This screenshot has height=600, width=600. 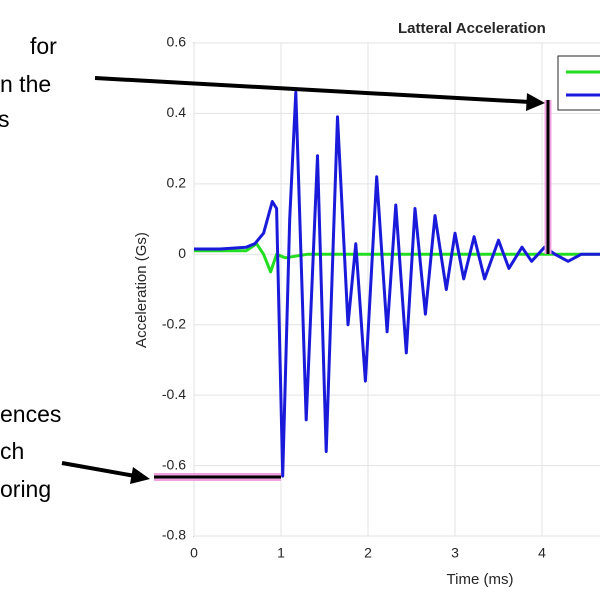 I want to click on x-tick-label: 1, so click(x=281, y=553).